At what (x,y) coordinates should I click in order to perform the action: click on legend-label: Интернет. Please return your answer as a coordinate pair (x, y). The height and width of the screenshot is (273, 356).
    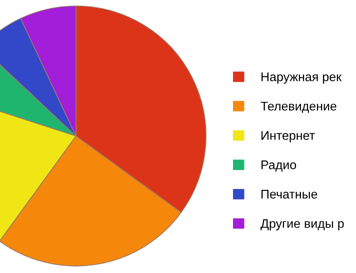
    Looking at the image, I should click on (288, 136).